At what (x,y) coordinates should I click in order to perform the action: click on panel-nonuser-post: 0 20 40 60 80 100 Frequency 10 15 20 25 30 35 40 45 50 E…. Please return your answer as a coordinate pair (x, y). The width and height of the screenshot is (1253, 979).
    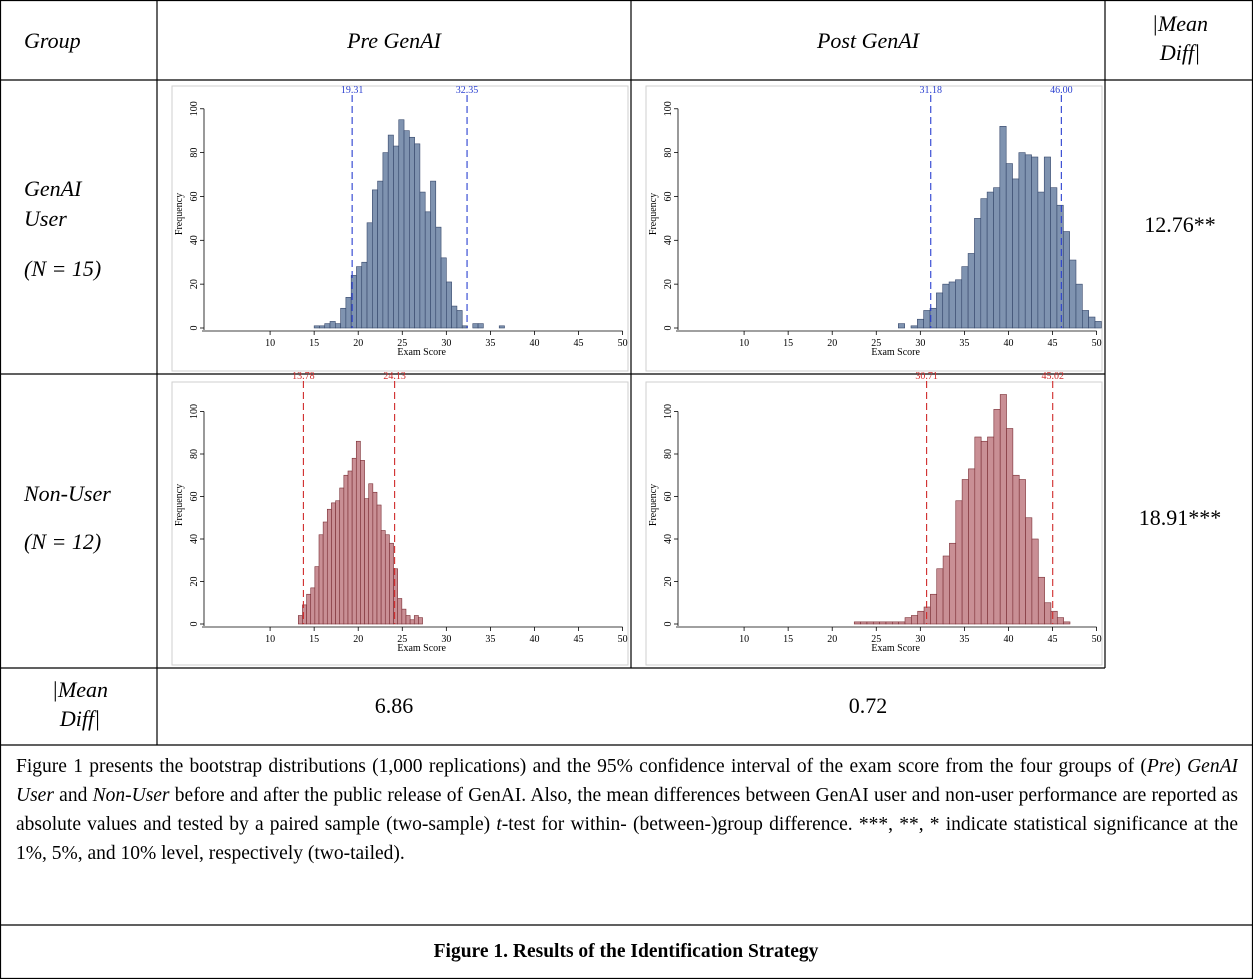
    Looking at the image, I should click on (874, 518).